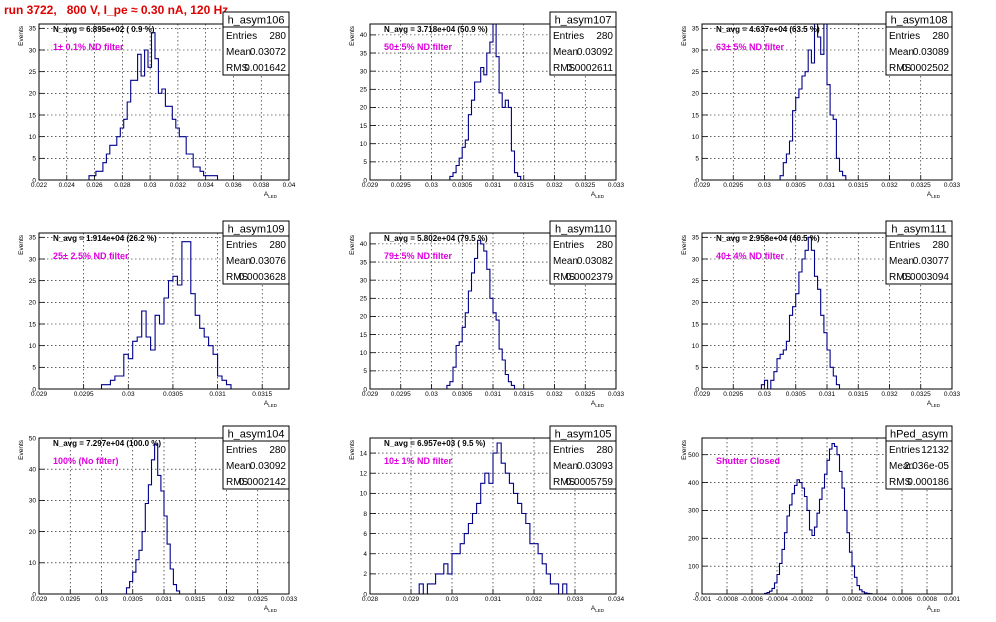  What do you see at coordinates (67, 185) in the screenshot?
I see `x-tick-label: 0.024` at bounding box center [67, 185].